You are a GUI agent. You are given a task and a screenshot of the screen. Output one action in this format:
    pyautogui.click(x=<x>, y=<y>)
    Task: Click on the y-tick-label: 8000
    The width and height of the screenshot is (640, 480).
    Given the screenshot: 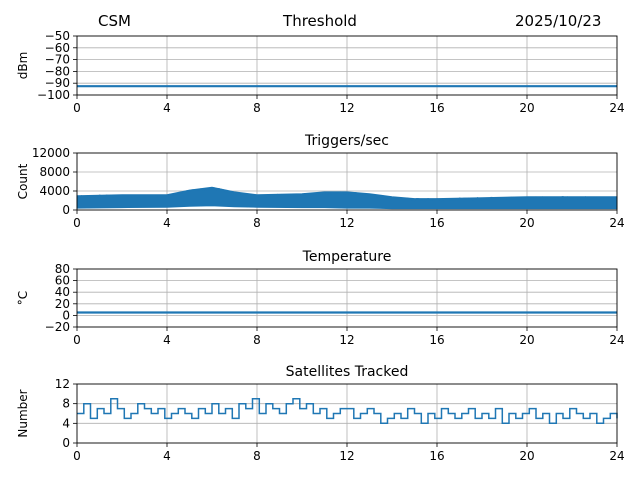 What is the action you would take?
    pyautogui.click(x=54, y=172)
    